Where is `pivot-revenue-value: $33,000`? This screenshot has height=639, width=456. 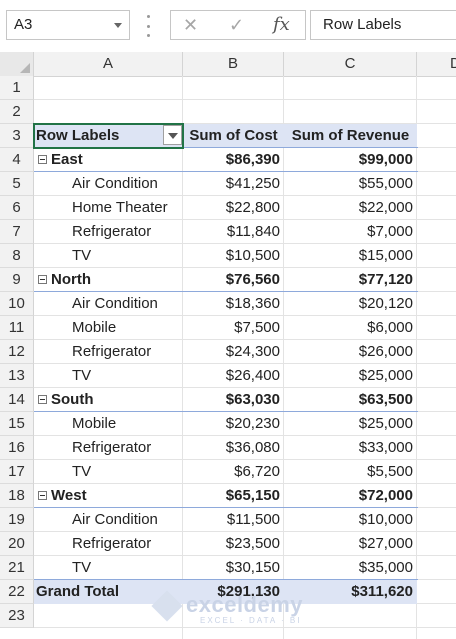
pivot-revenue-value: $33,000 is located at coordinates (385, 447).